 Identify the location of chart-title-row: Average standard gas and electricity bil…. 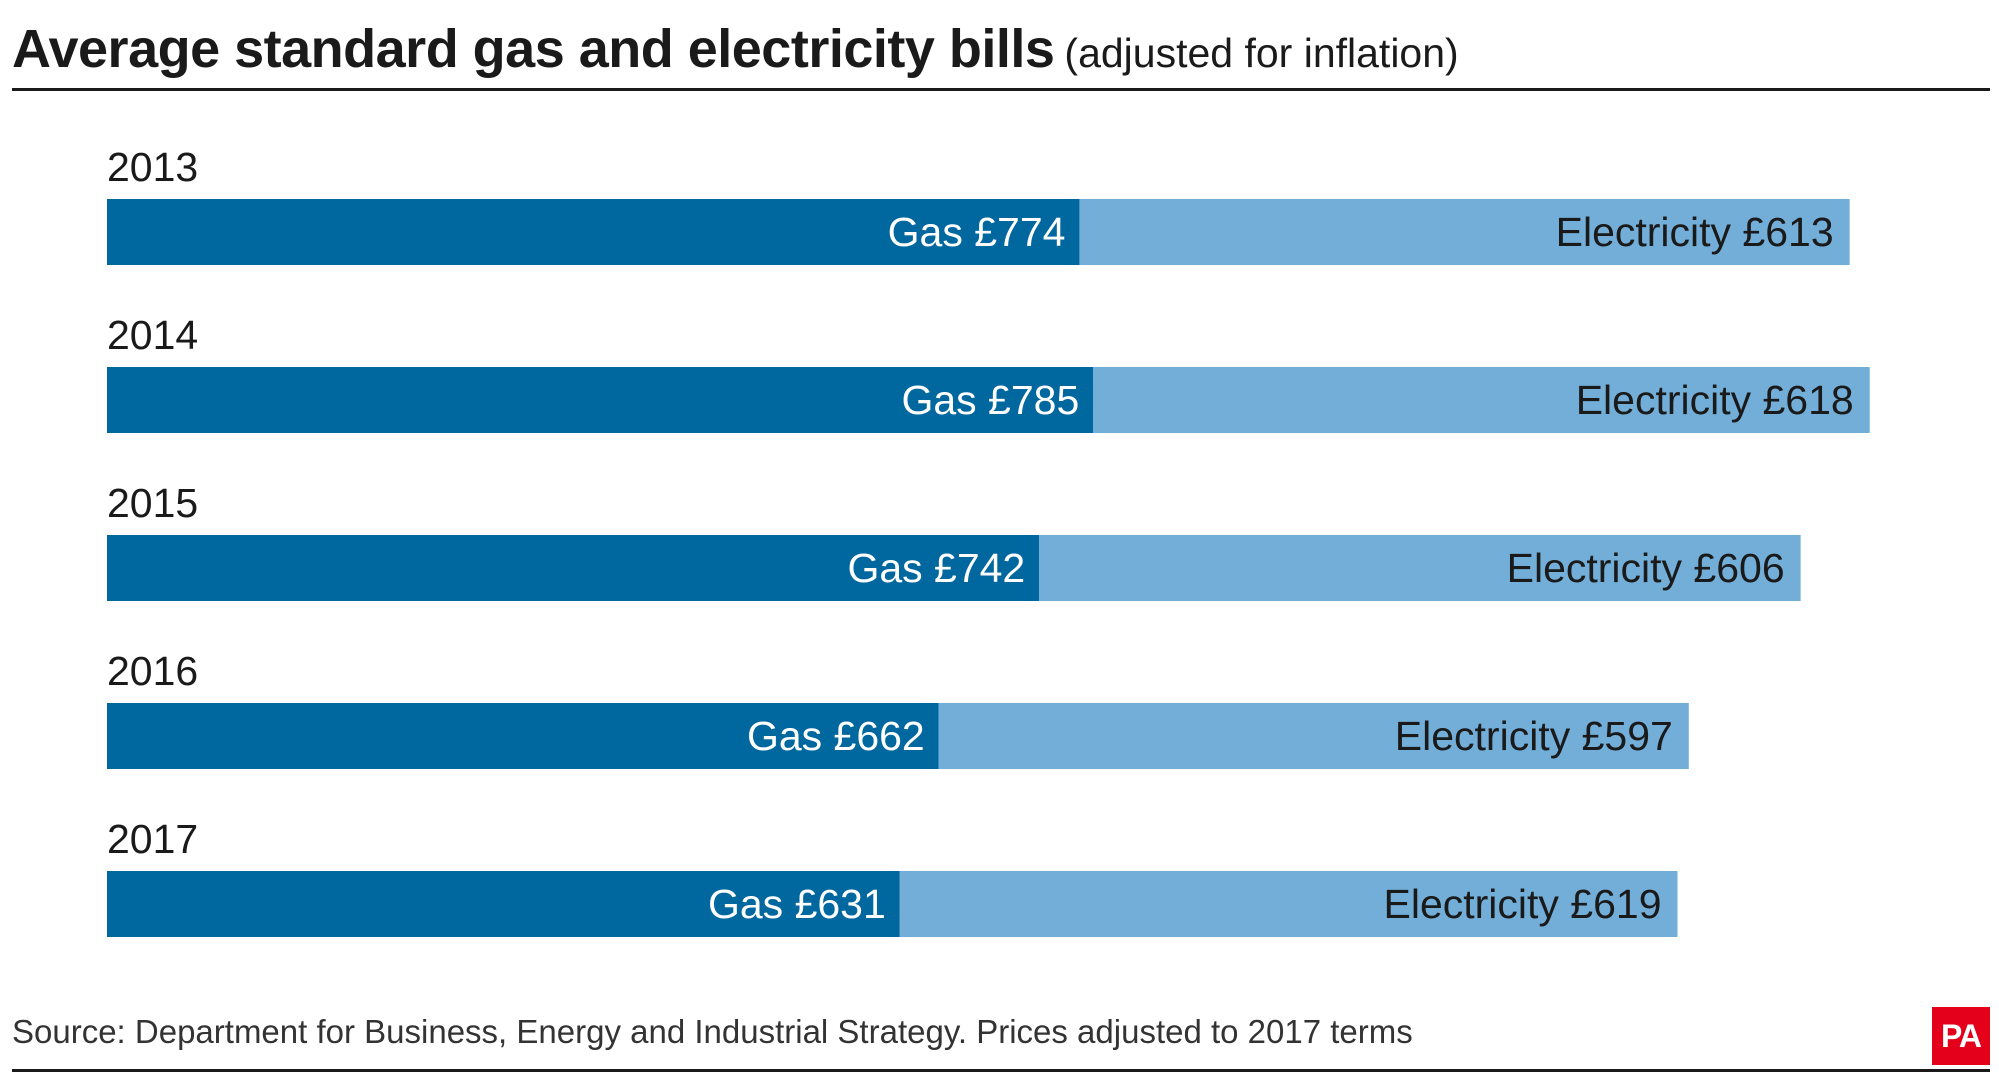
(735, 49).